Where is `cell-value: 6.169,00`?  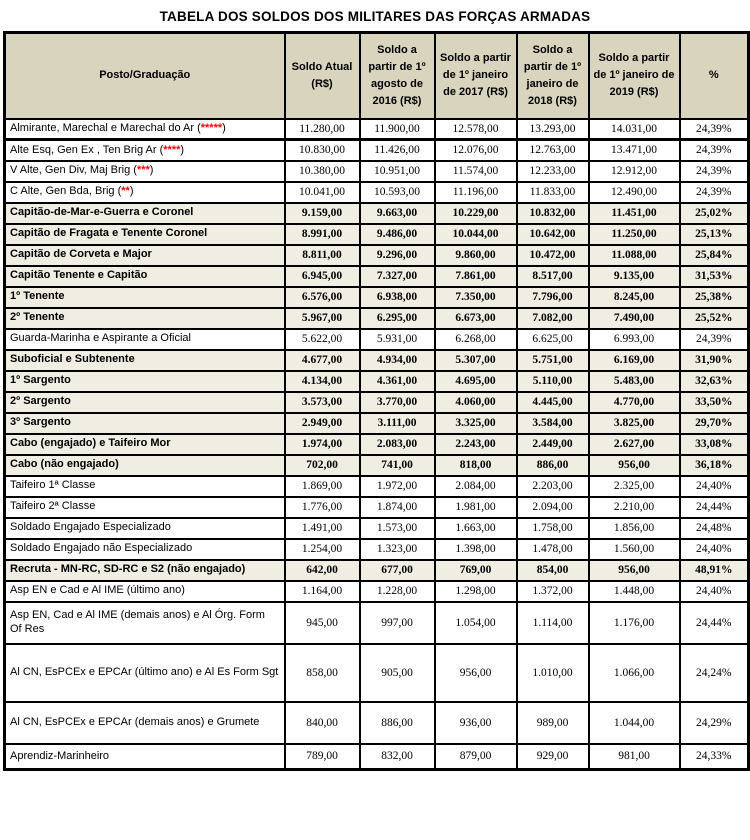
cell-value: 6.169,00 is located at coordinates (634, 360).